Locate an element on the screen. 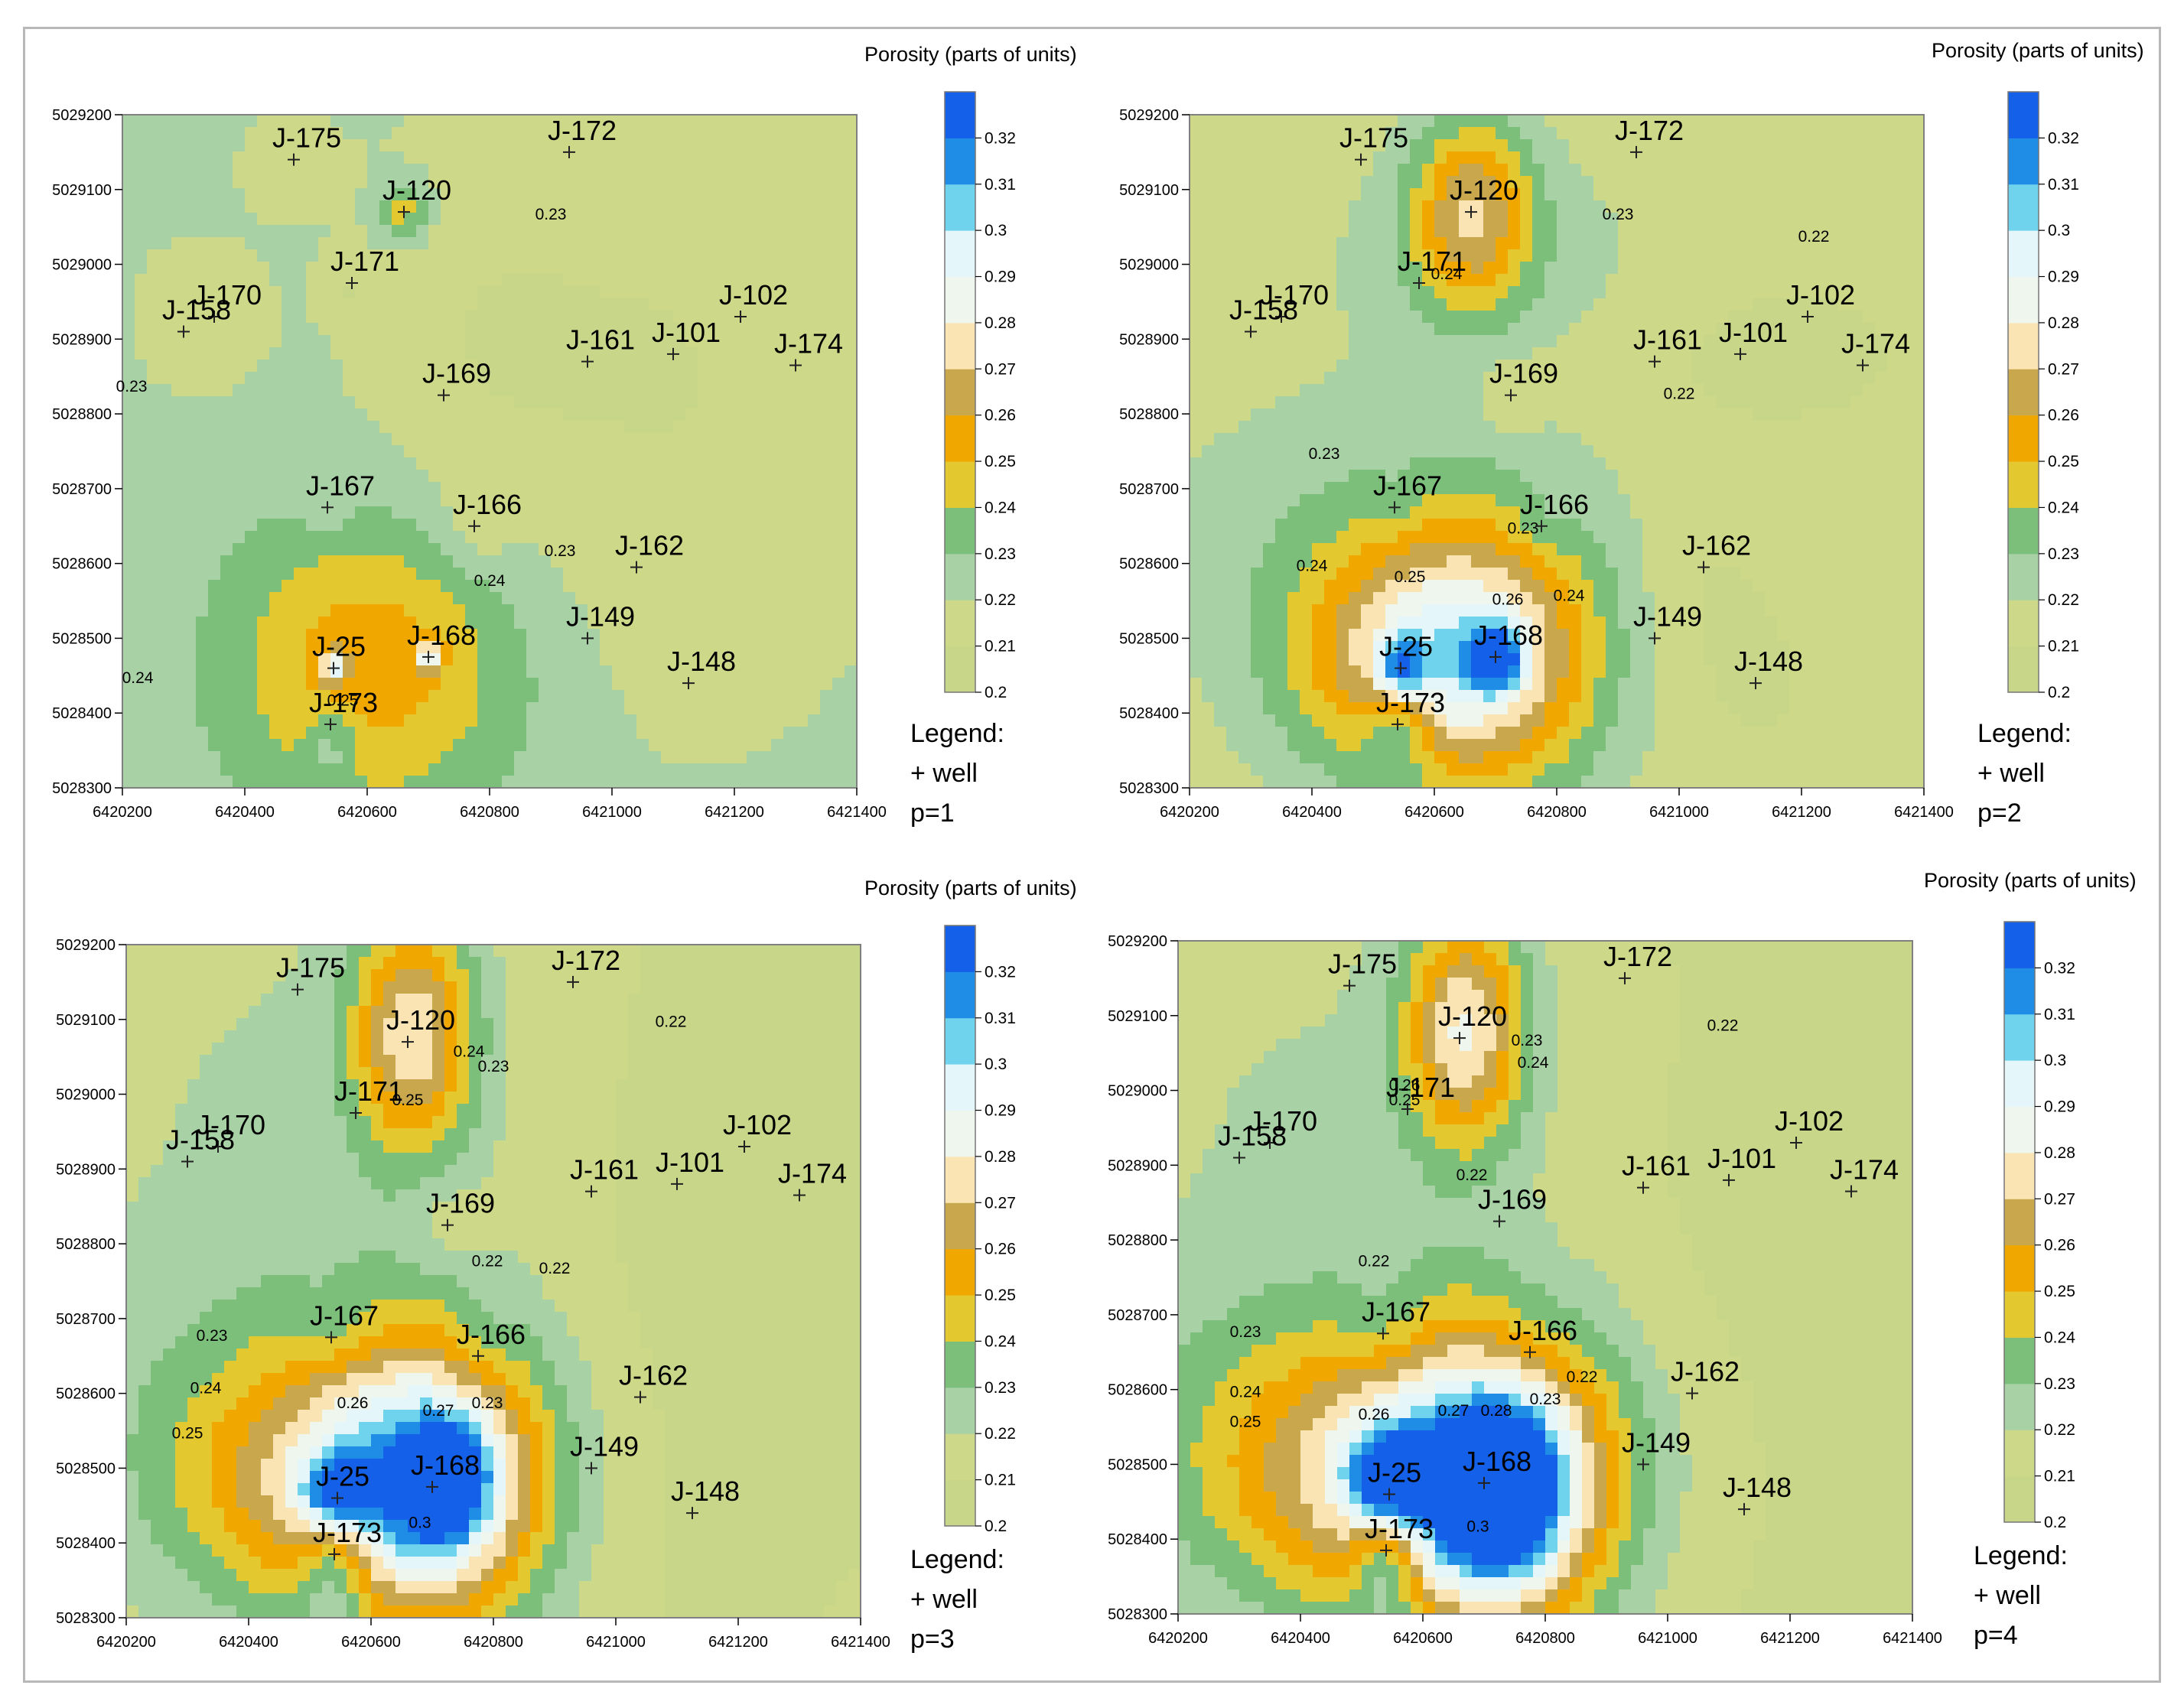  well-label: J-168 is located at coordinates (442, 635).